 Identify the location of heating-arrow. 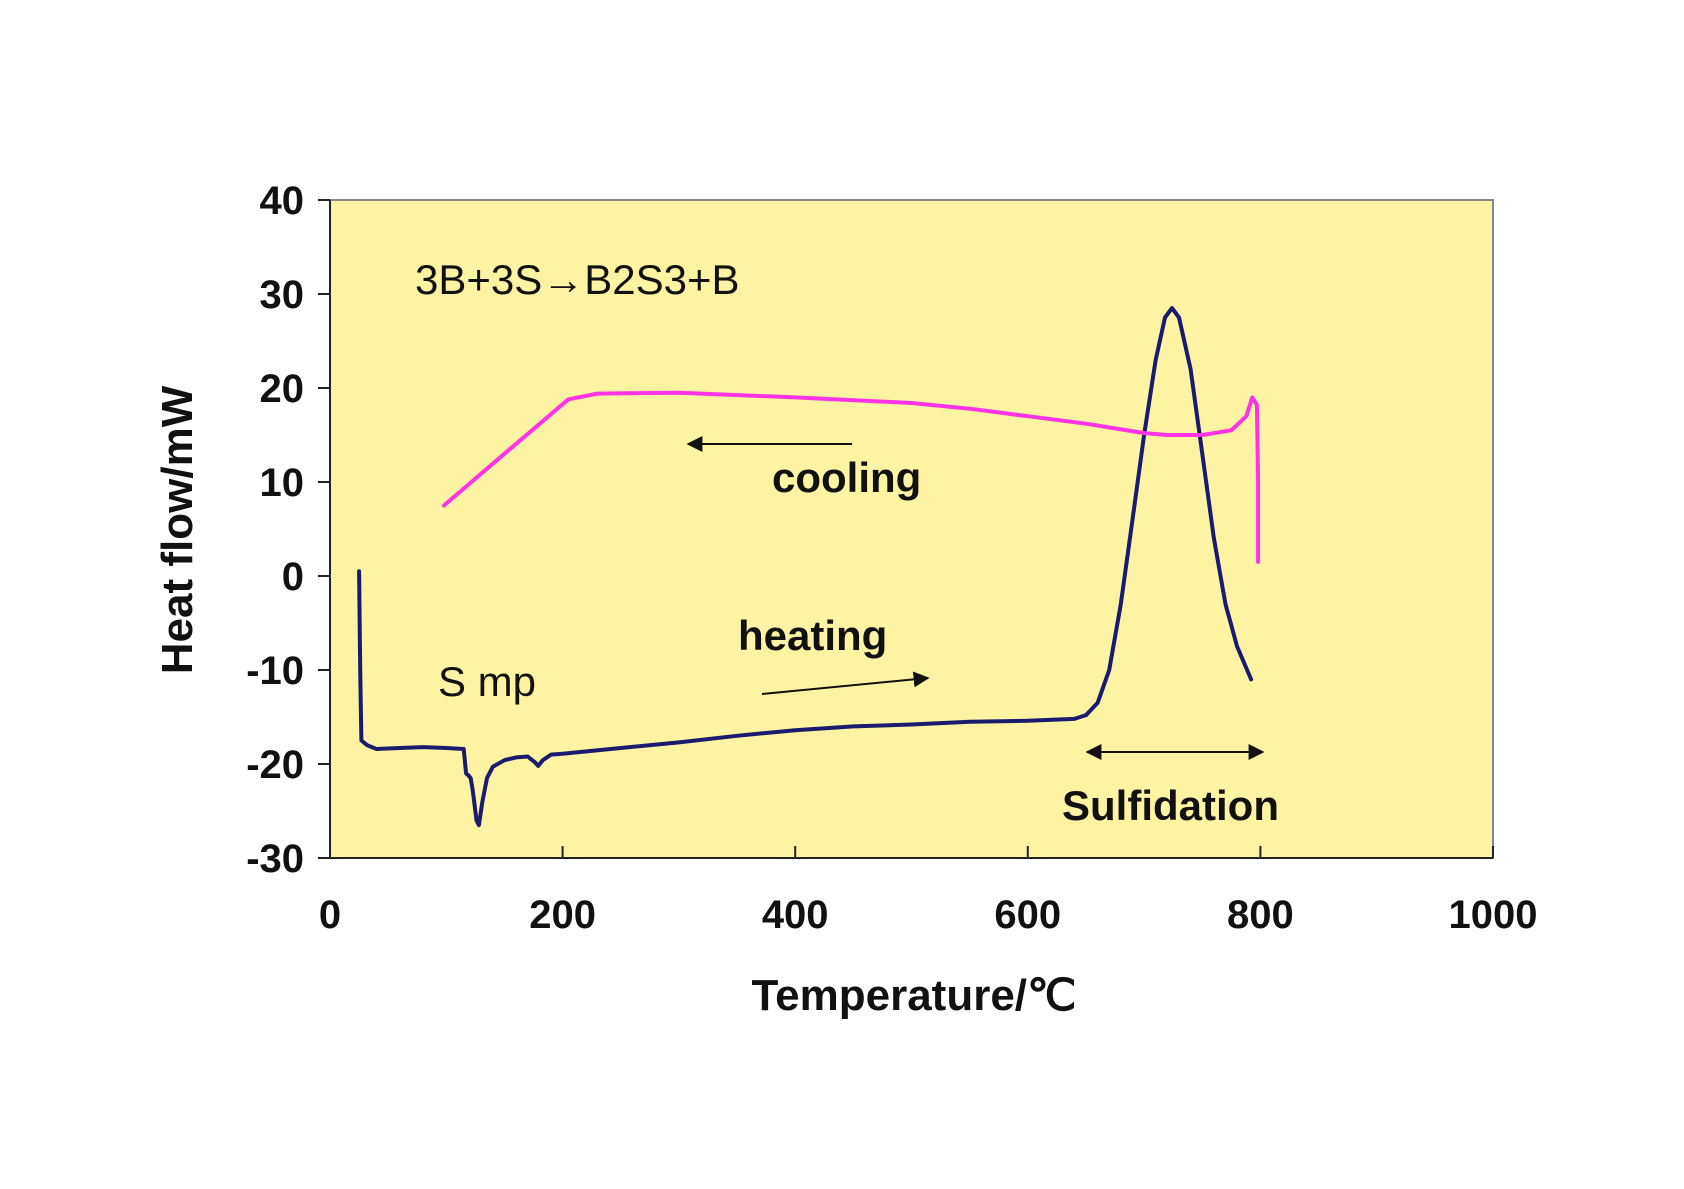
(845, 683).